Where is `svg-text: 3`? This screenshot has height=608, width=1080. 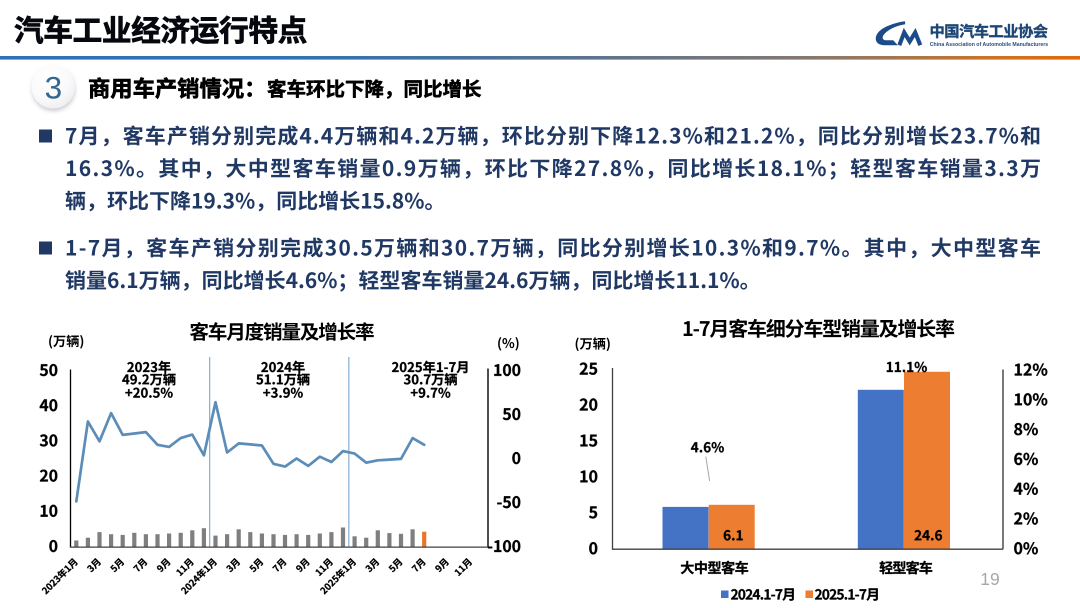
svg-text: 3 is located at coordinates (54, 88).